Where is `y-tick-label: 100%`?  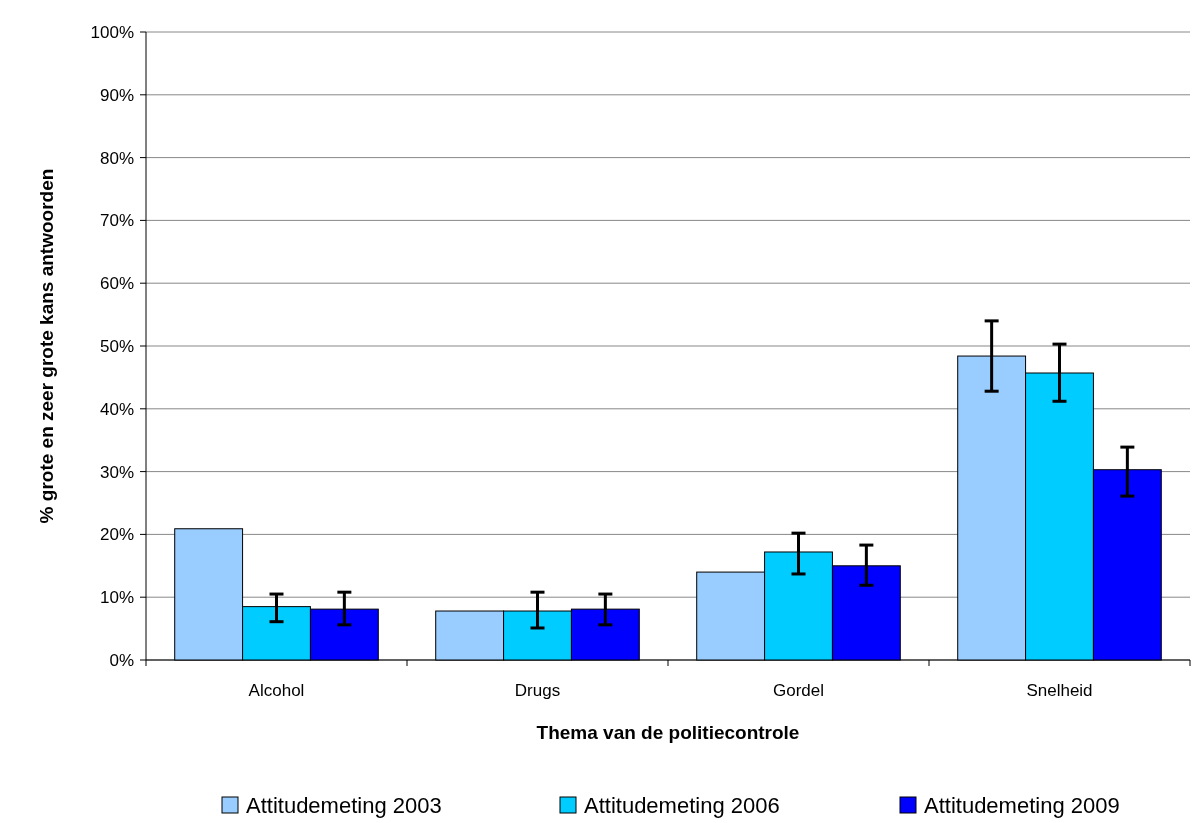
y-tick-label: 100% is located at coordinates (112, 32).